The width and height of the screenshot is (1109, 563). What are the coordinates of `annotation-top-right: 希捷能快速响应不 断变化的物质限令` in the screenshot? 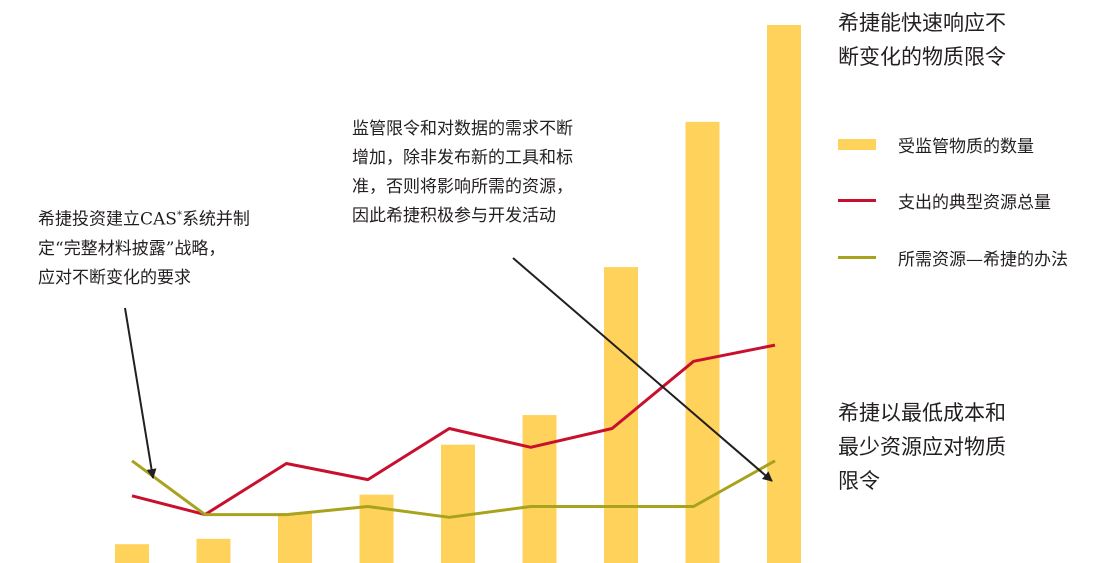 It's located at (922, 40).